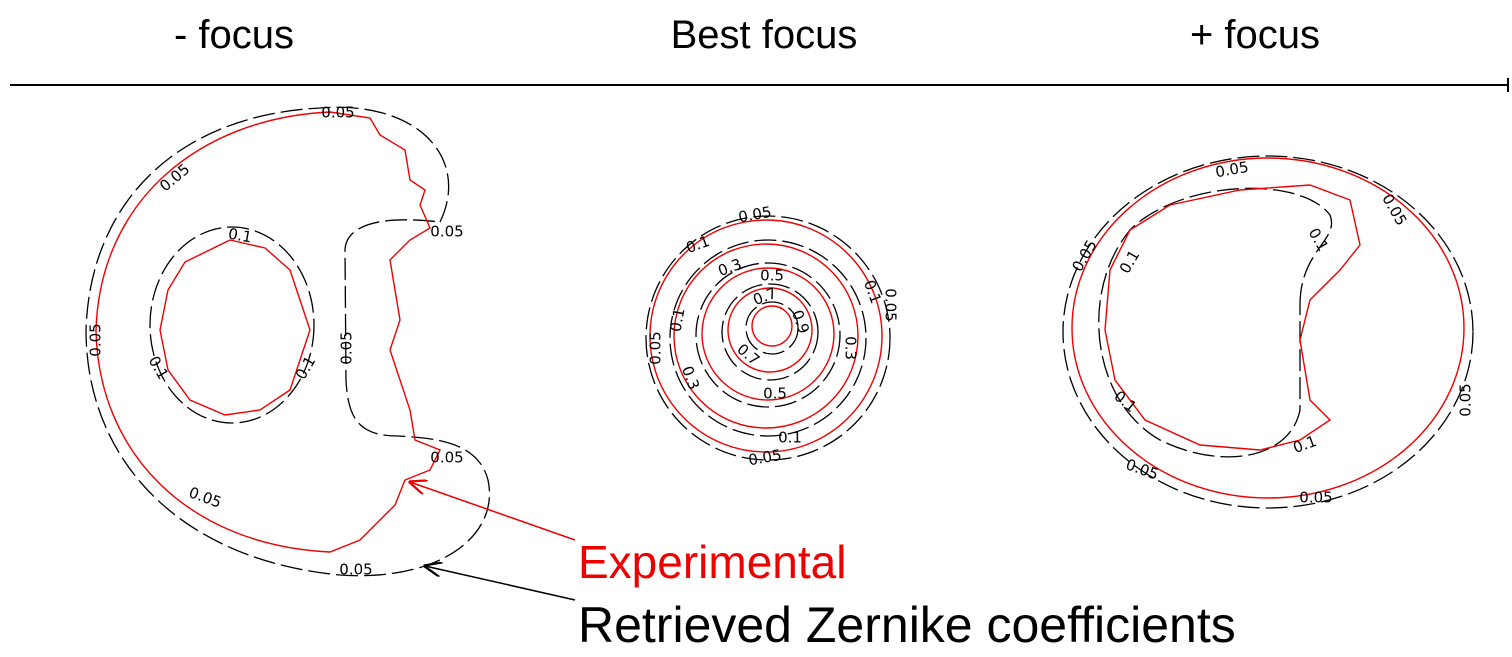  Describe the element at coordinates (500, 583) in the screenshot. I see `retrieved-arrow` at that location.